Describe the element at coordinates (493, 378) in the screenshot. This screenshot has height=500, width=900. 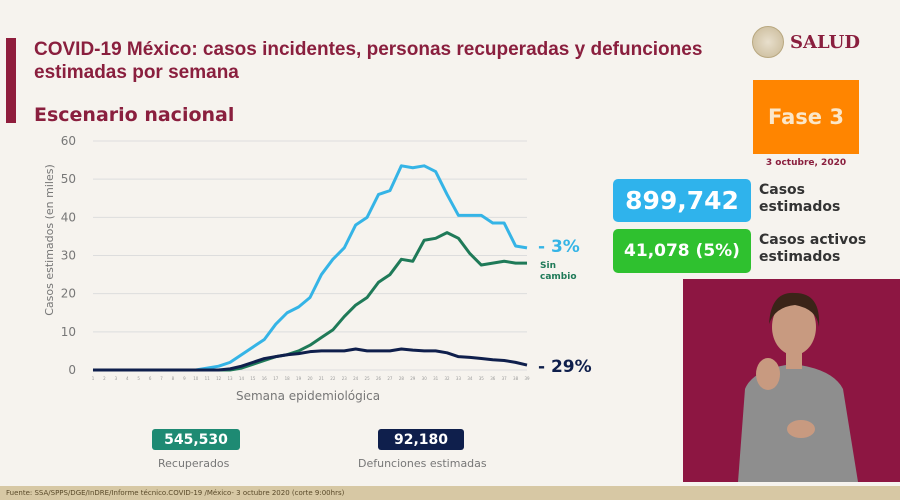
I see `x-tick-label: 36` at that location.